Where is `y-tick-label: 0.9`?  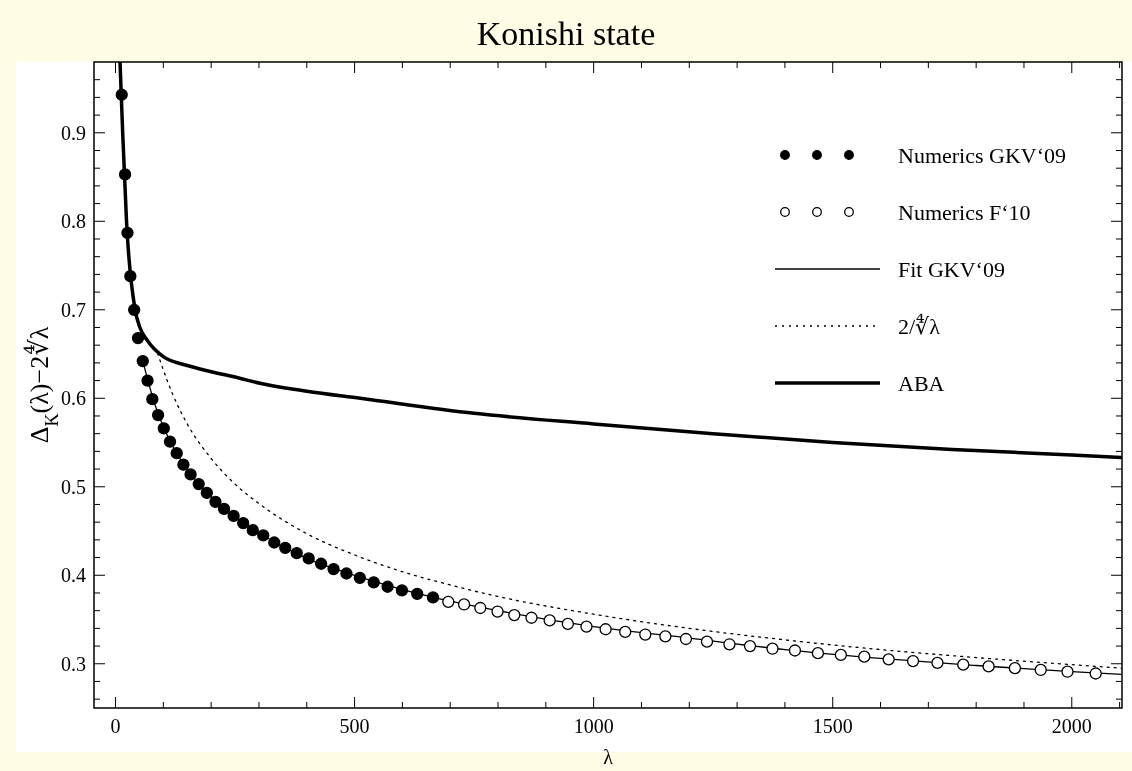
y-tick-label: 0.9 is located at coordinates (73, 132).